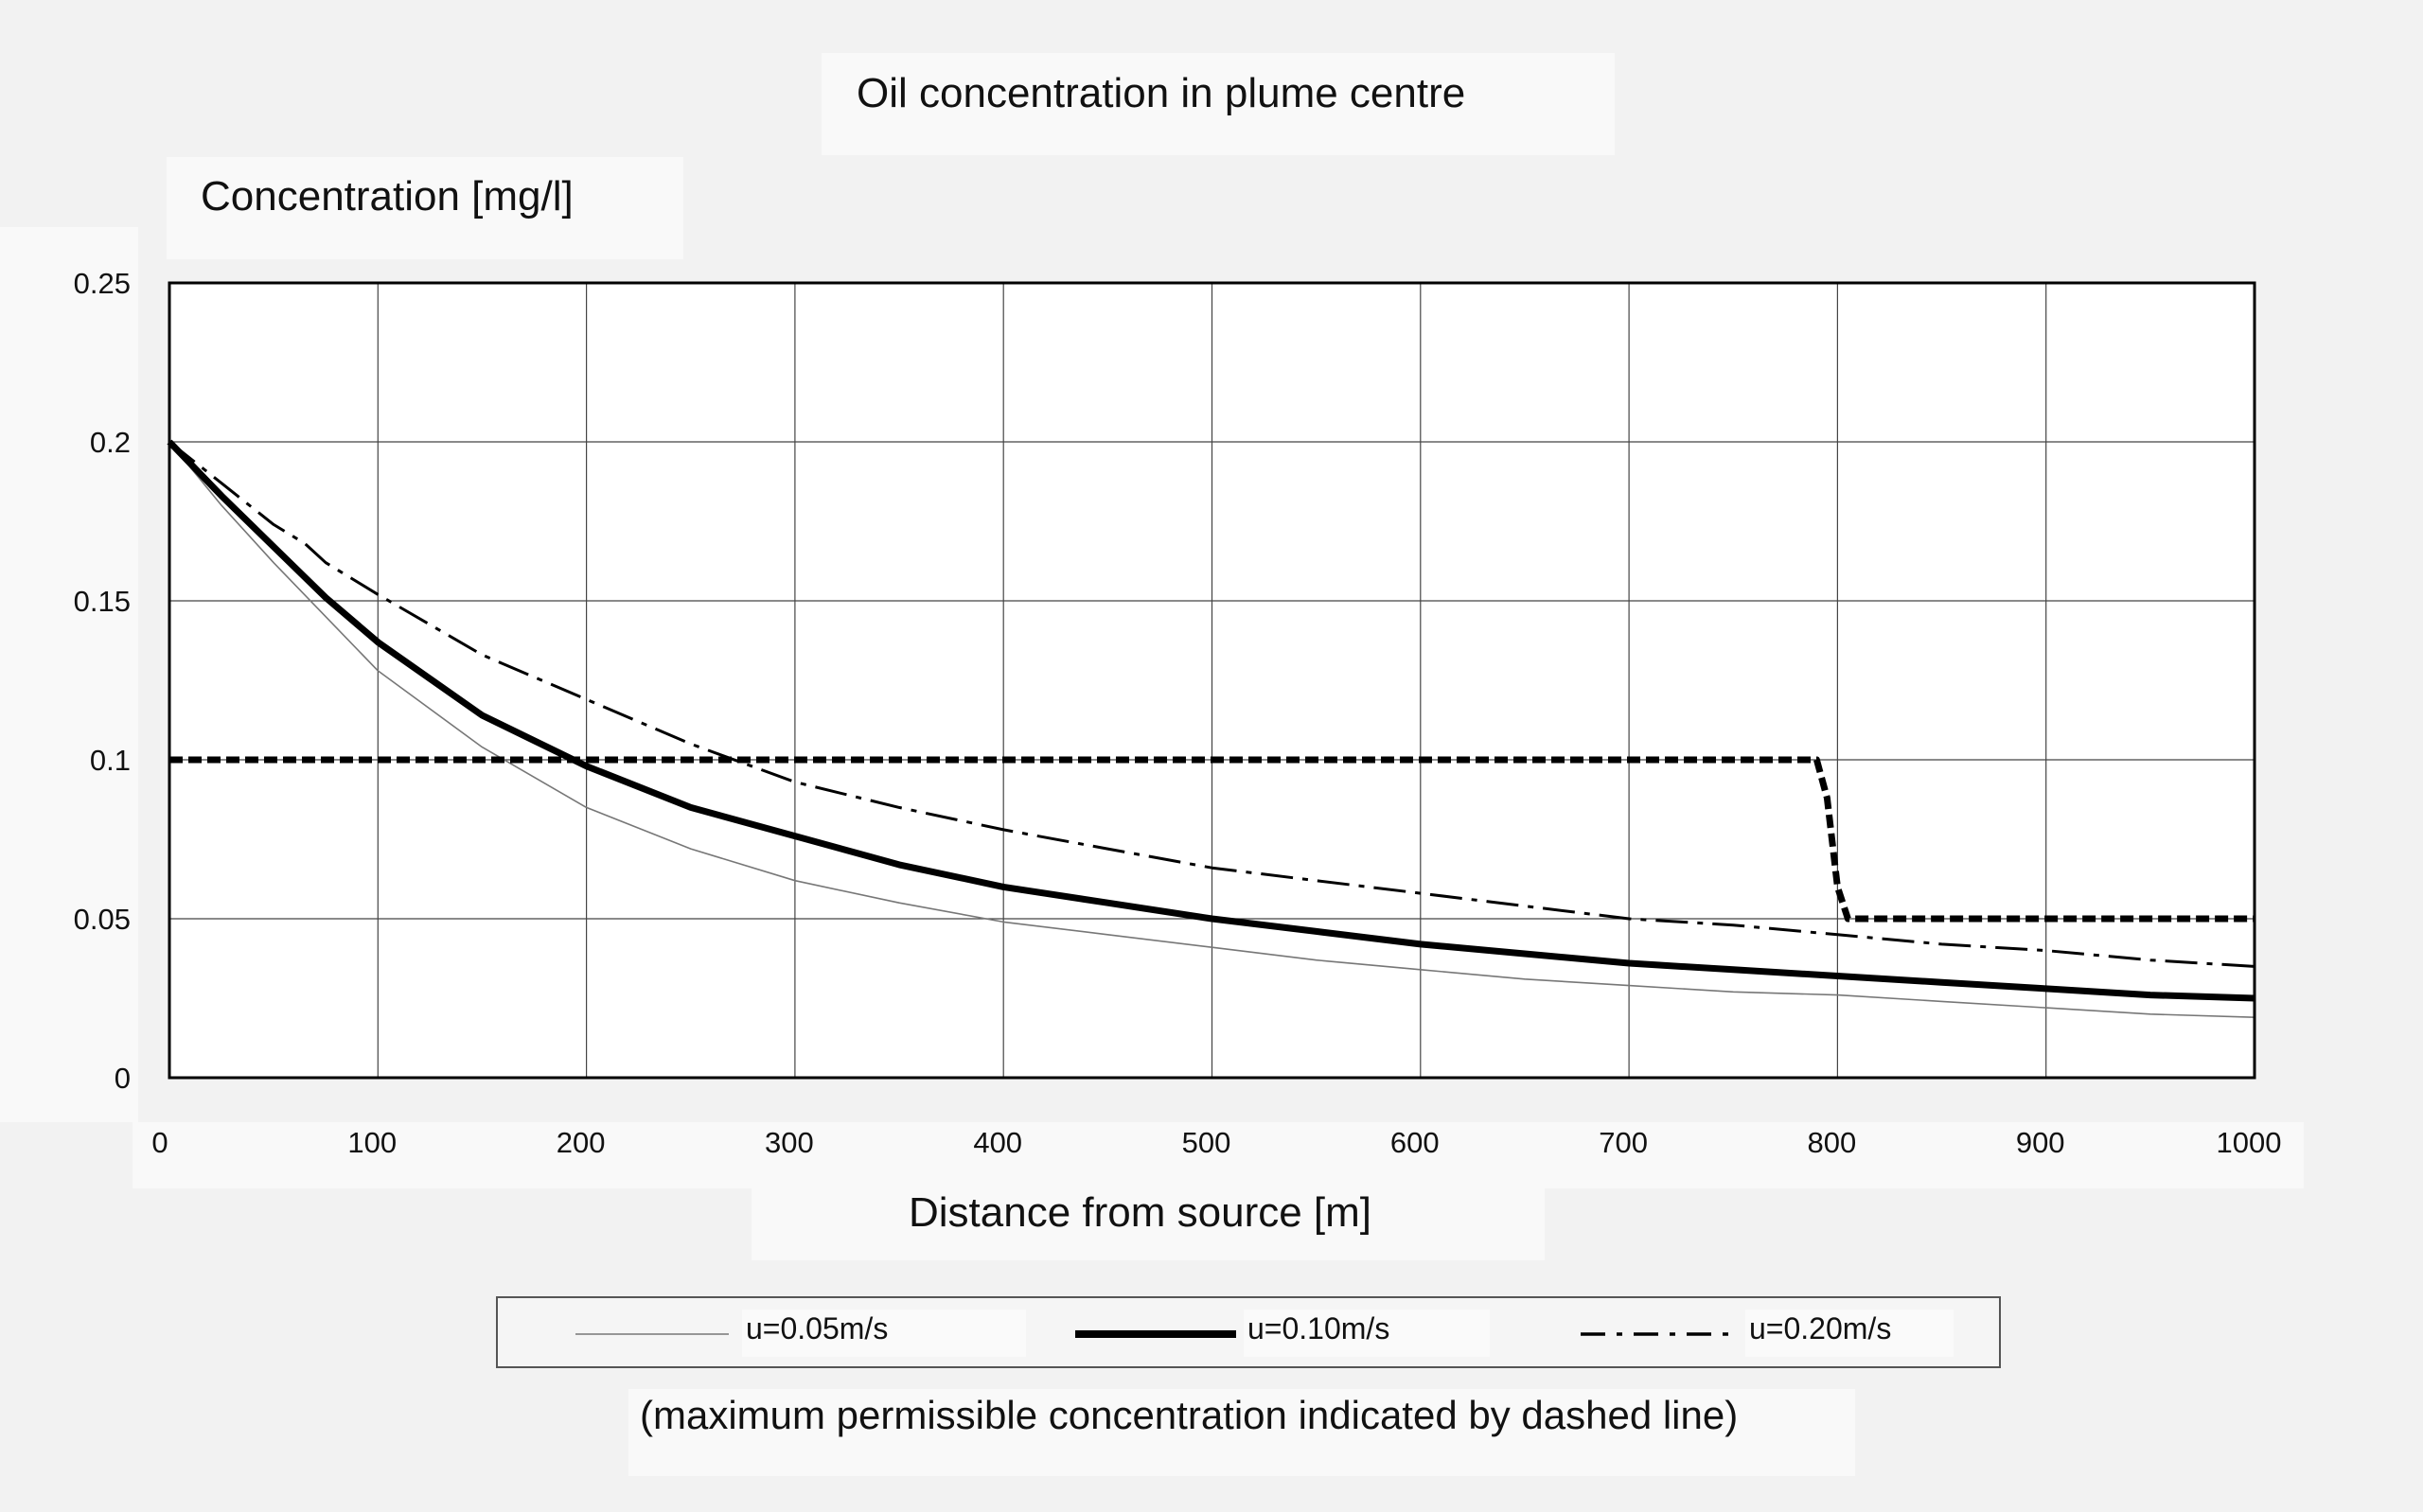  I want to click on series-line-dashed, so click(1212, 840).